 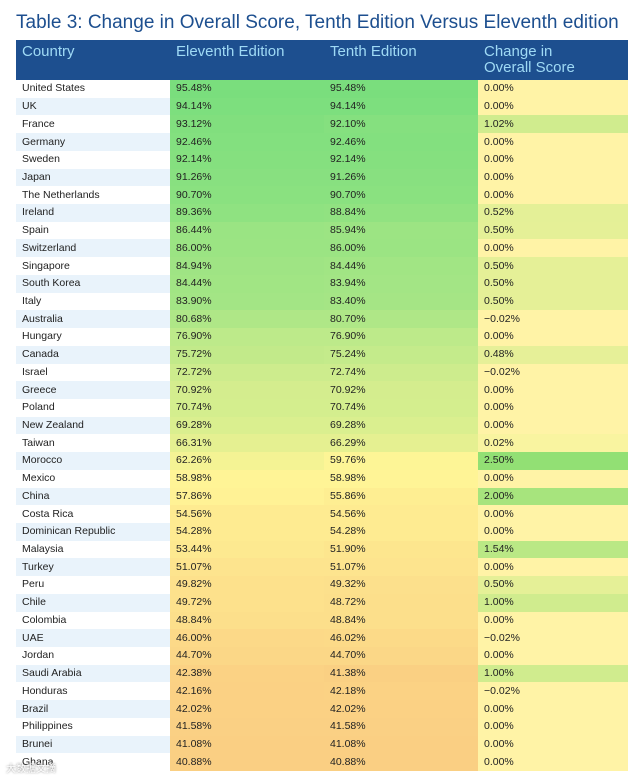 I want to click on cell-eleventh-edition: 84.44%, so click(x=247, y=283).